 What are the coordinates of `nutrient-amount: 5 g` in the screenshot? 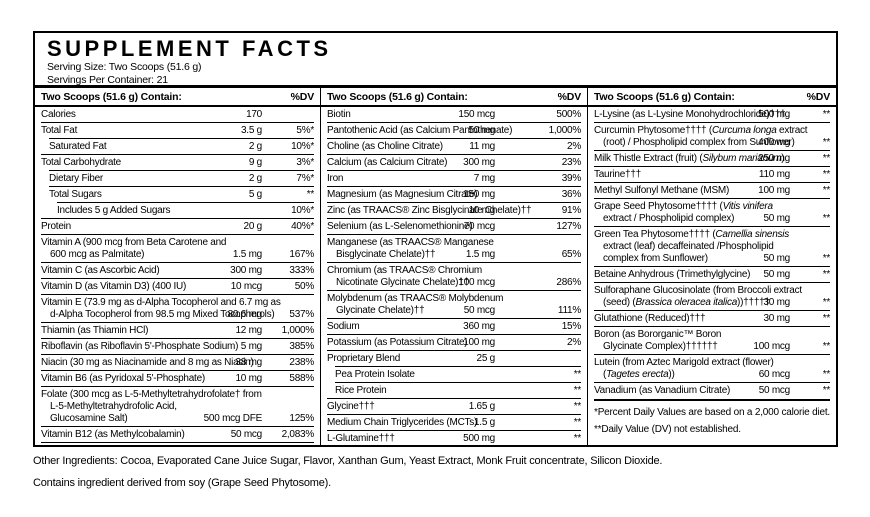 It's located at (255, 194).